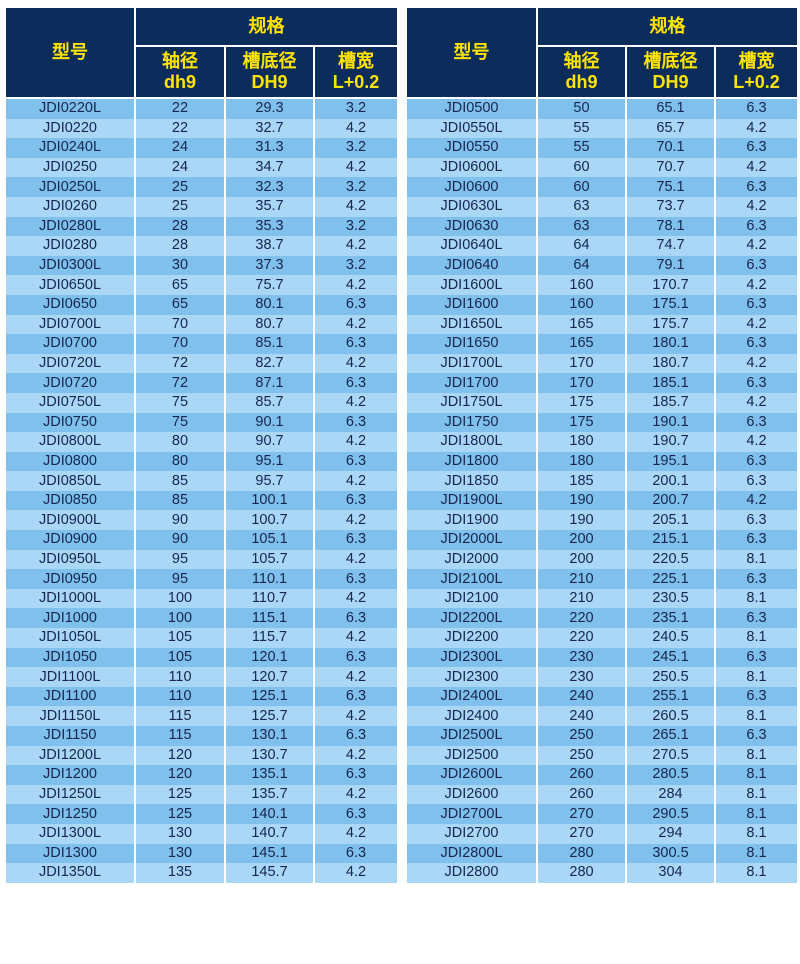 The height and width of the screenshot is (964, 800). I want to click on cell-groove-diameter: 130.1, so click(269, 736).